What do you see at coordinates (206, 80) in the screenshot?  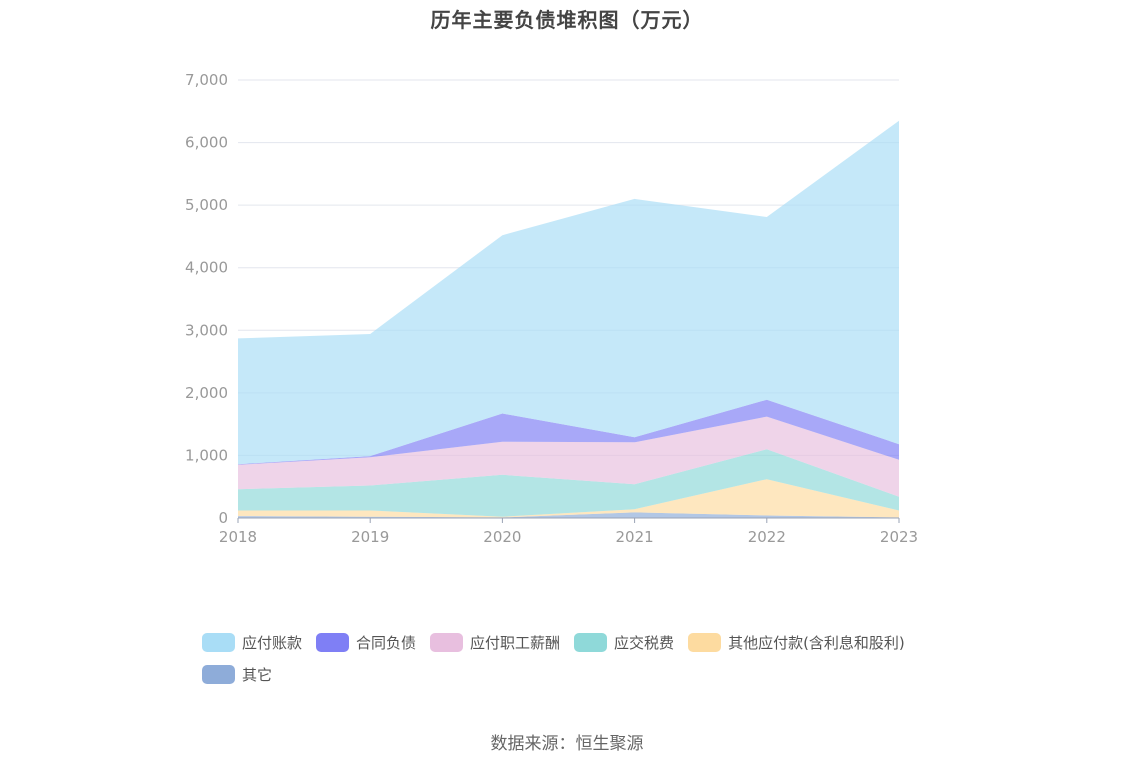 I see `y-tick-label: 7,000` at bounding box center [206, 80].